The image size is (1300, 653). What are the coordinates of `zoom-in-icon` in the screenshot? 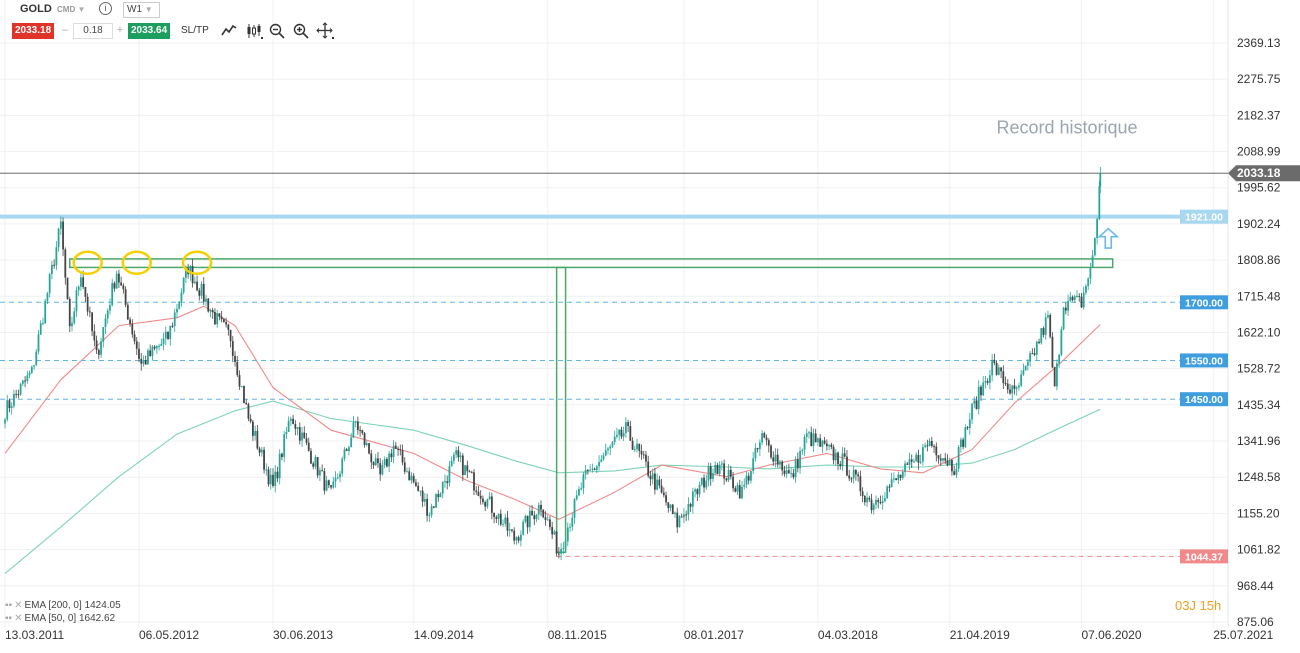 It's located at (301, 31).